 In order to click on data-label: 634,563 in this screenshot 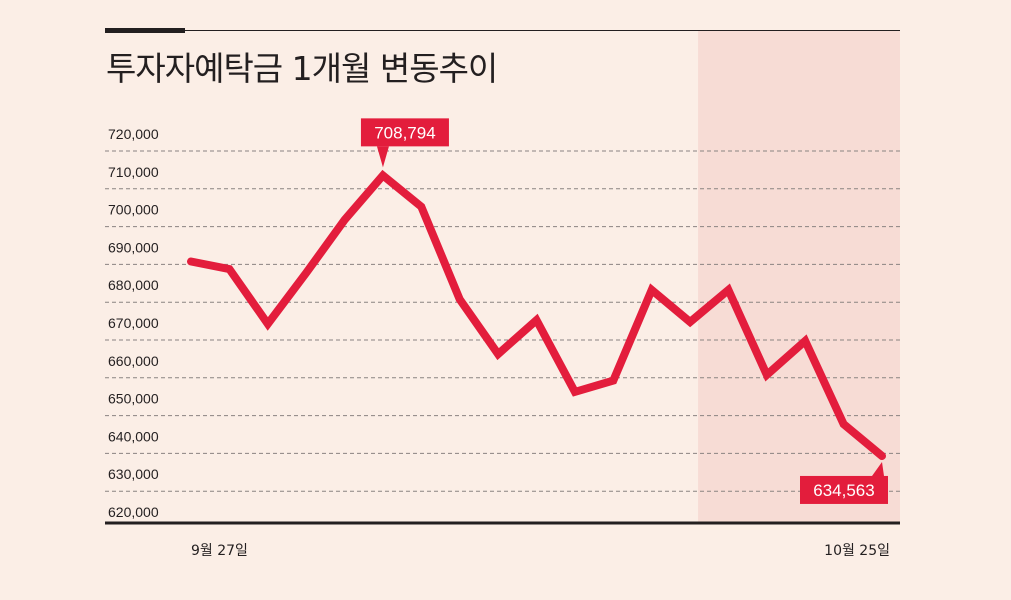, I will do `click(843, 490)`.